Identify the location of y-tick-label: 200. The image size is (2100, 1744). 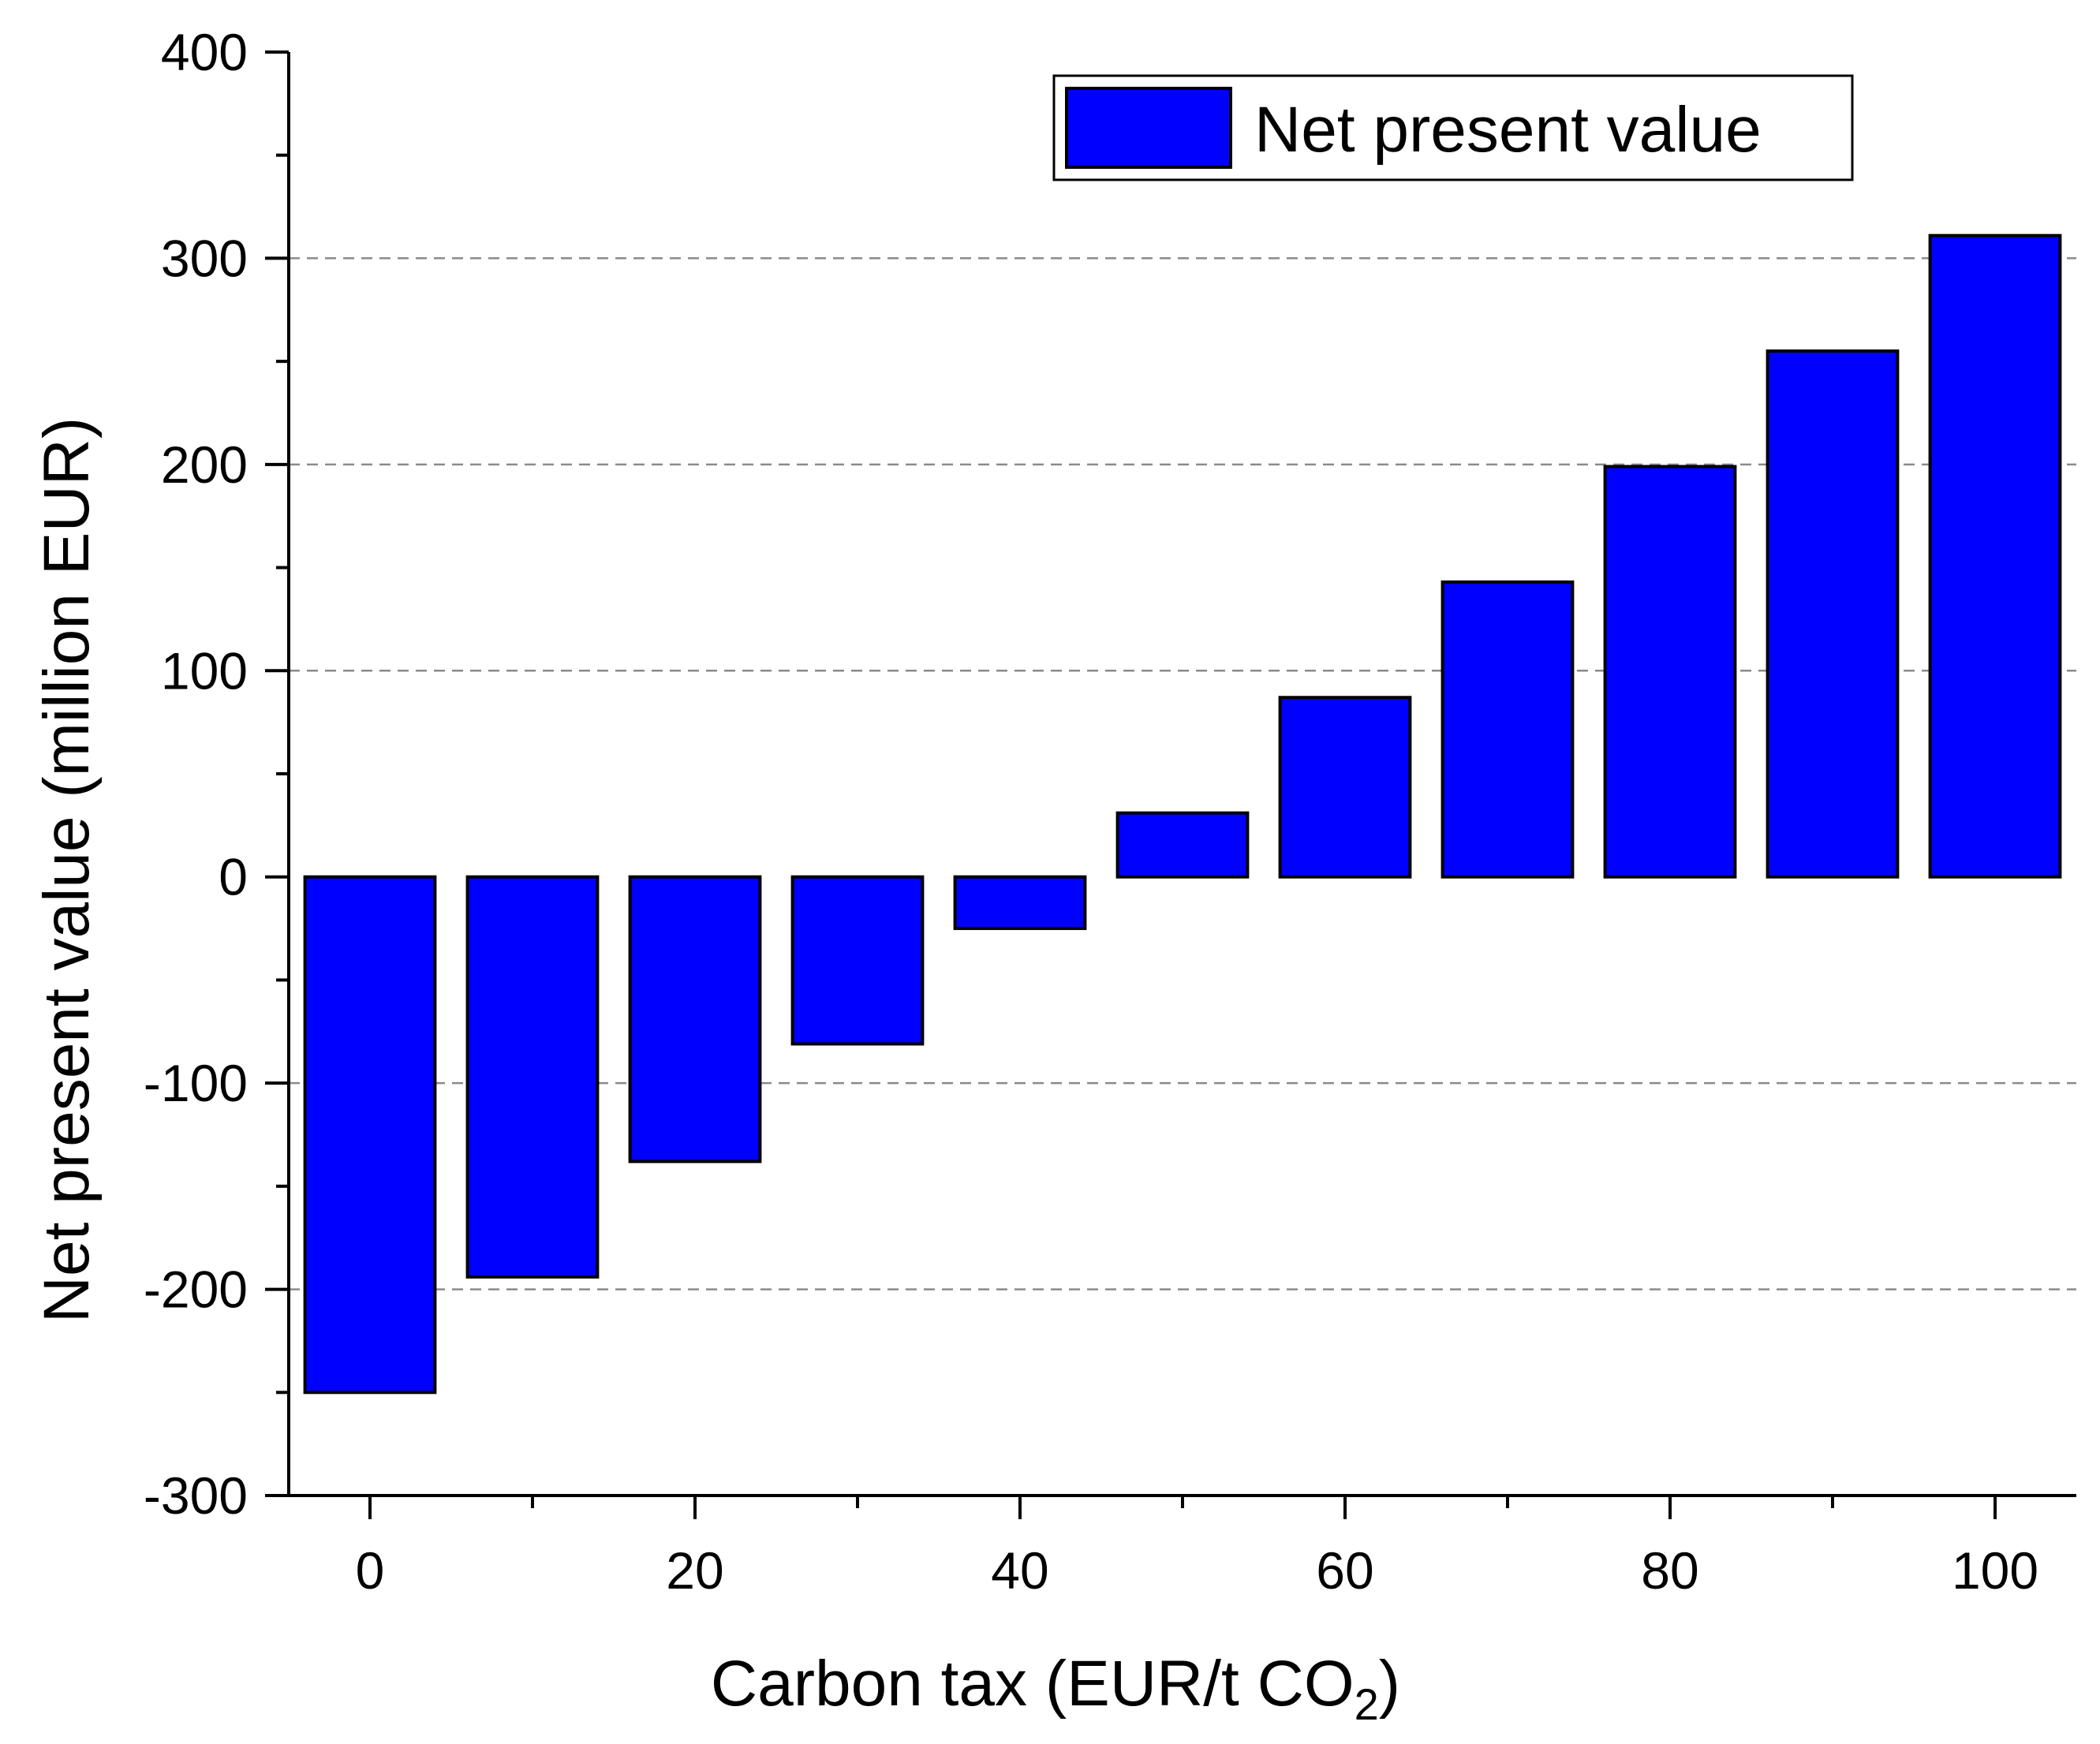
(204, 464).